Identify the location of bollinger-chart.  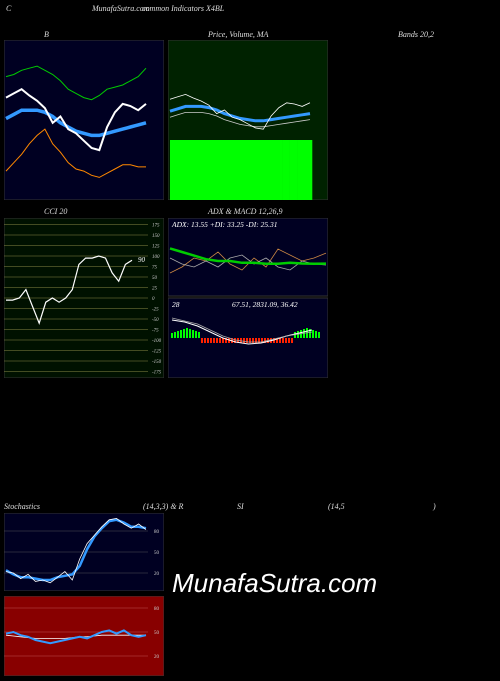
(84, 120).